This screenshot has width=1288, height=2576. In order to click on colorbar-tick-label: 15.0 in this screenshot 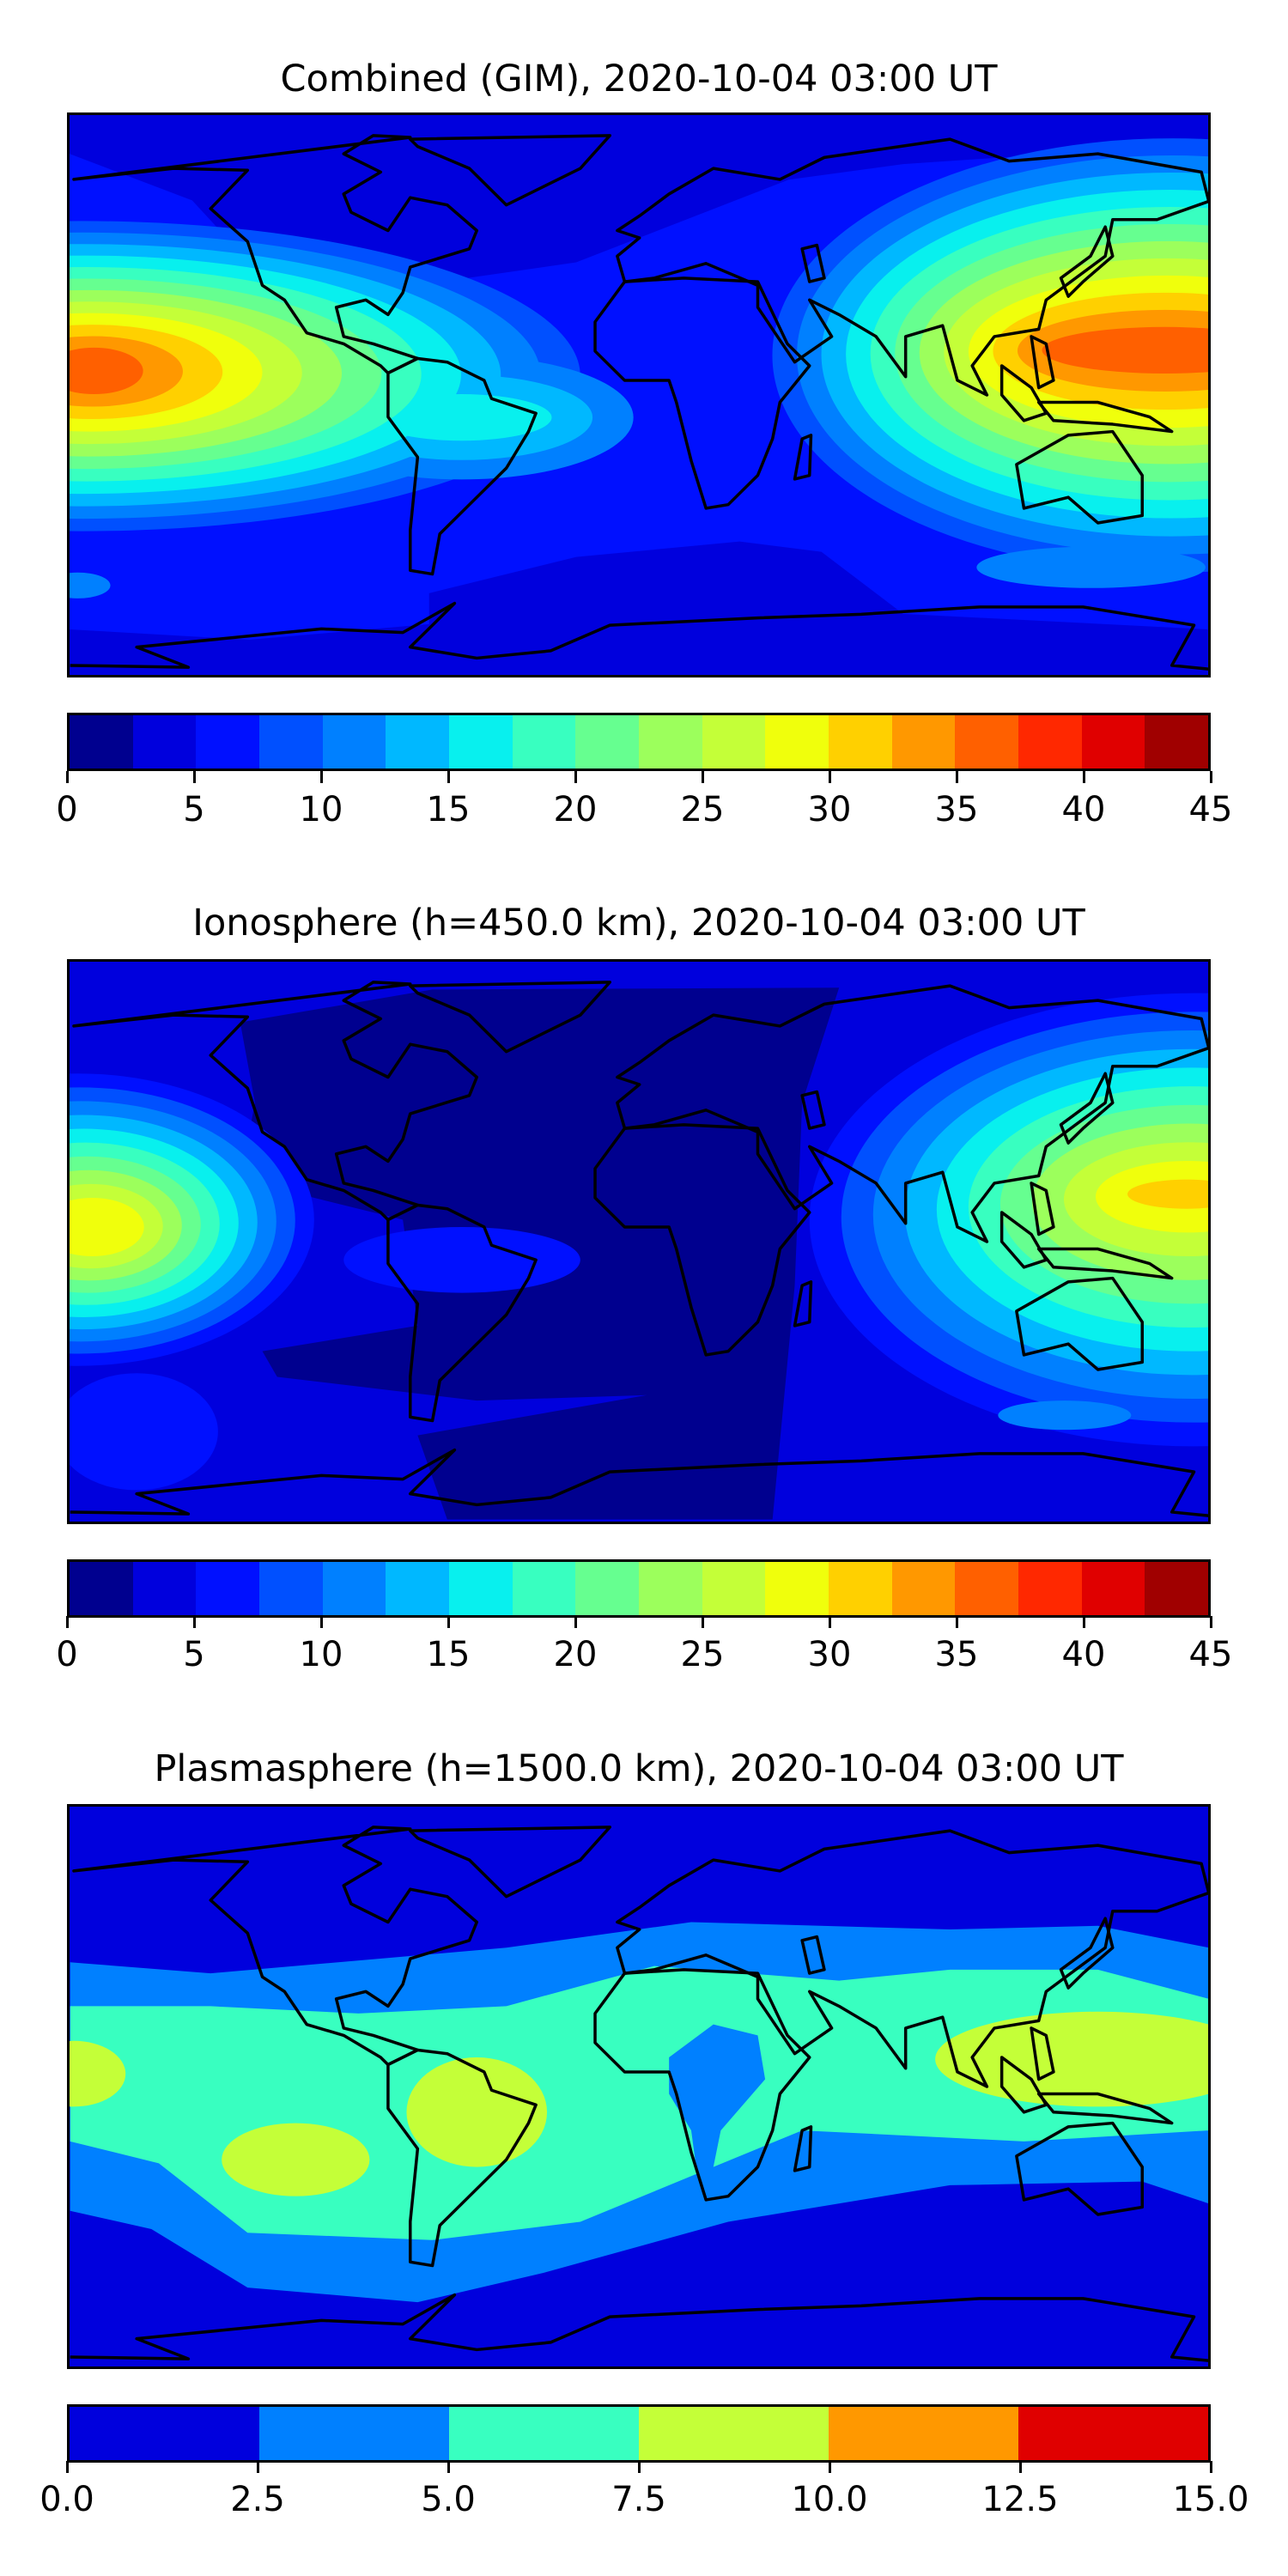, I will do `click(1210, 2500)`.